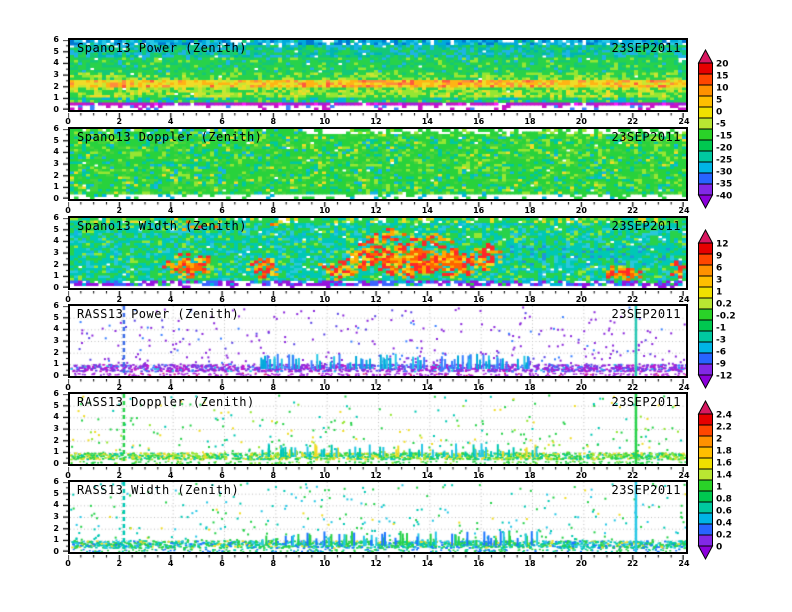 Image resolution: width=792 pixels, height=612 pixels. Describe the element at coordinates (719, 269) in the screenshot. I see `colorbar-tick-label: 6` at that location.